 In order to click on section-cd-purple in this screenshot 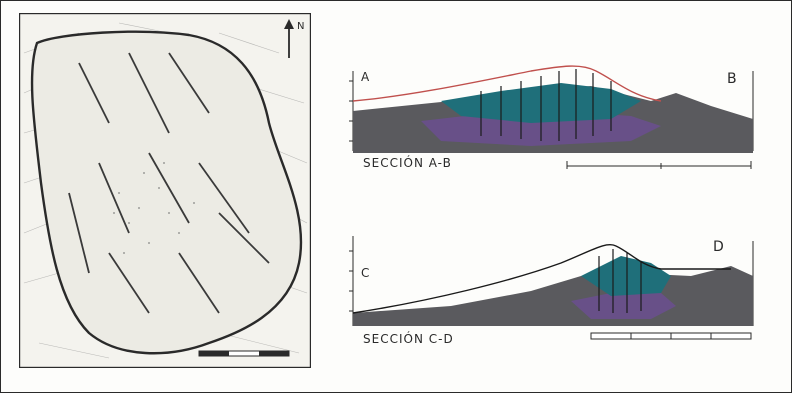, I will do `click(623, 305)`.